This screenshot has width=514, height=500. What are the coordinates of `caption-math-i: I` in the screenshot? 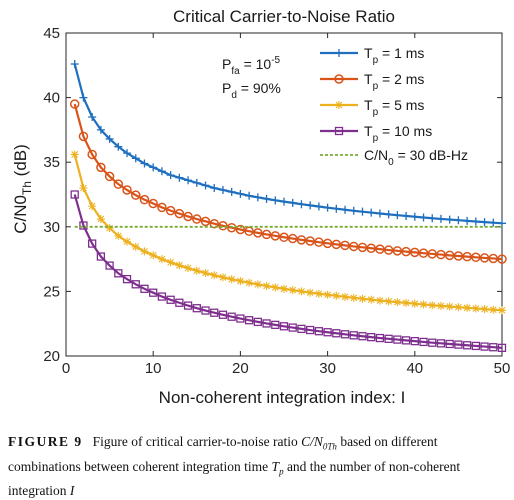 It's located at (72, 491).